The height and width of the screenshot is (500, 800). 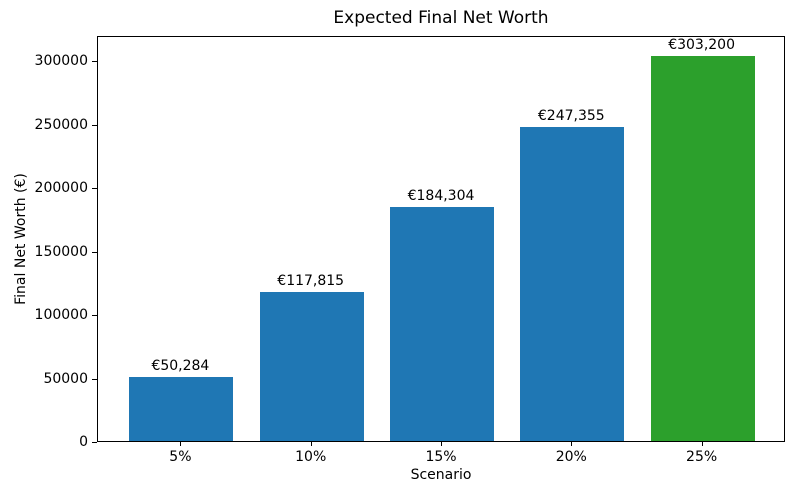 I want to click on x-tick-label: 25%, so click(x=702, y=457).